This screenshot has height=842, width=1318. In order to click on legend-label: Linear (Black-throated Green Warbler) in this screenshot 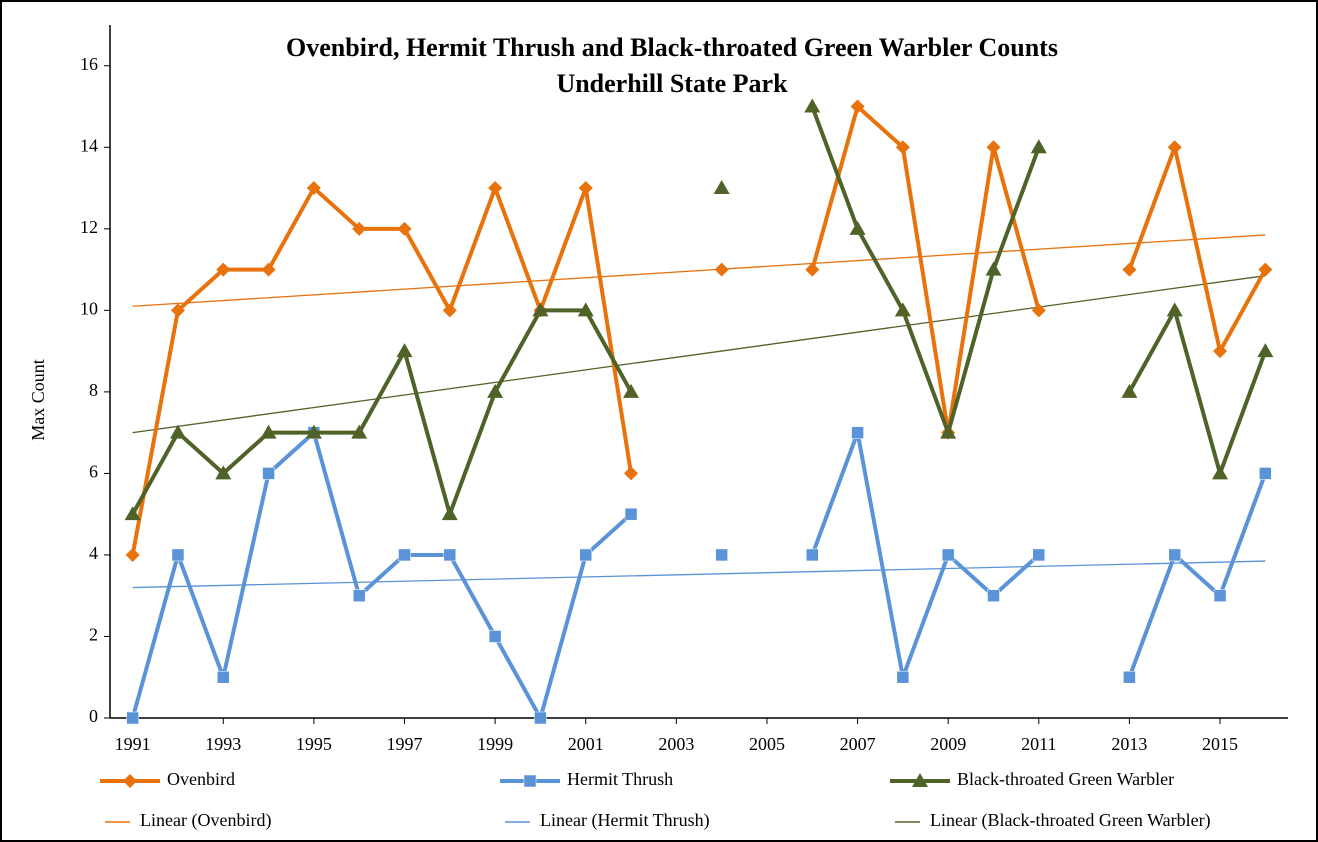, I will do `click(1070, 820)`.